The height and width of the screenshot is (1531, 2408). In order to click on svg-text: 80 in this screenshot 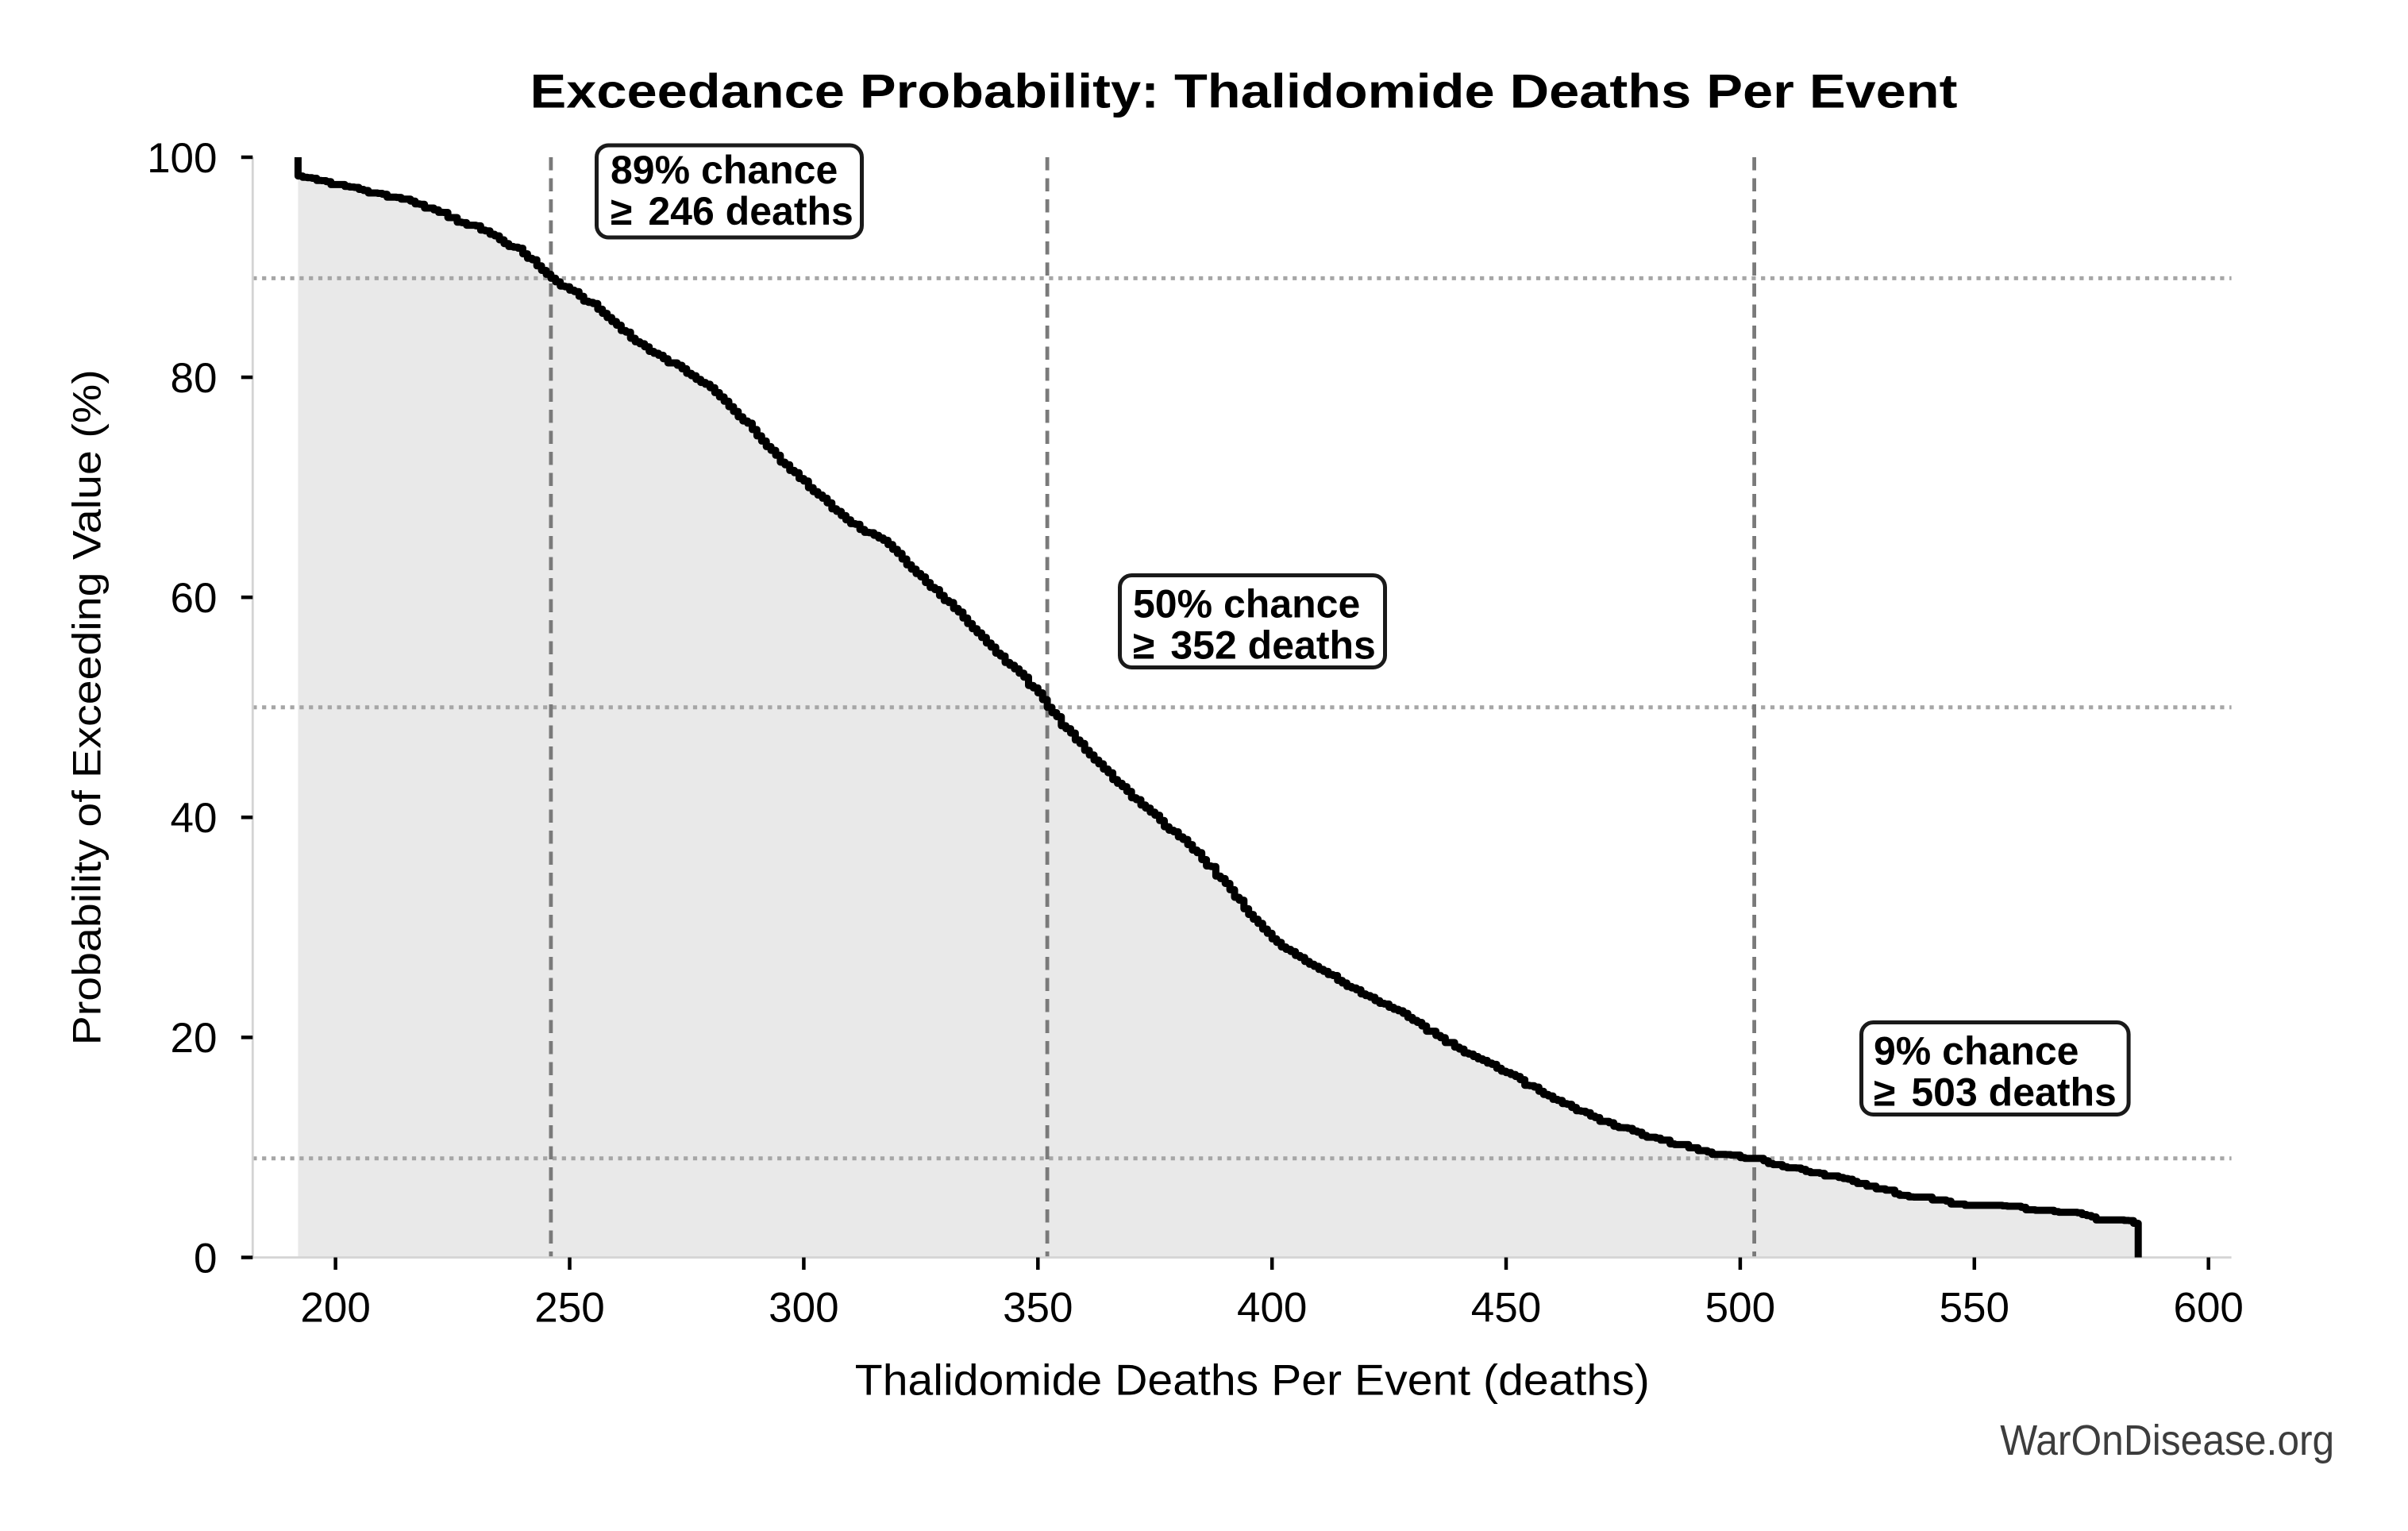, I will do `click(195, 378)`.